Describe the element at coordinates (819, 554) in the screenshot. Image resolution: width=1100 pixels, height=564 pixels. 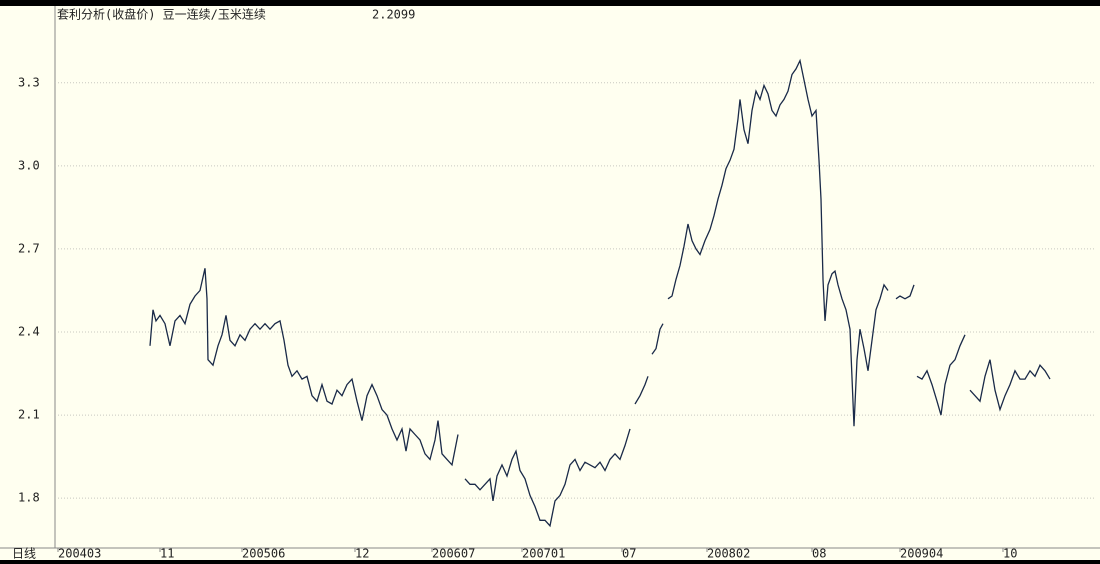
I see `x-tick-label: 08` at that location.